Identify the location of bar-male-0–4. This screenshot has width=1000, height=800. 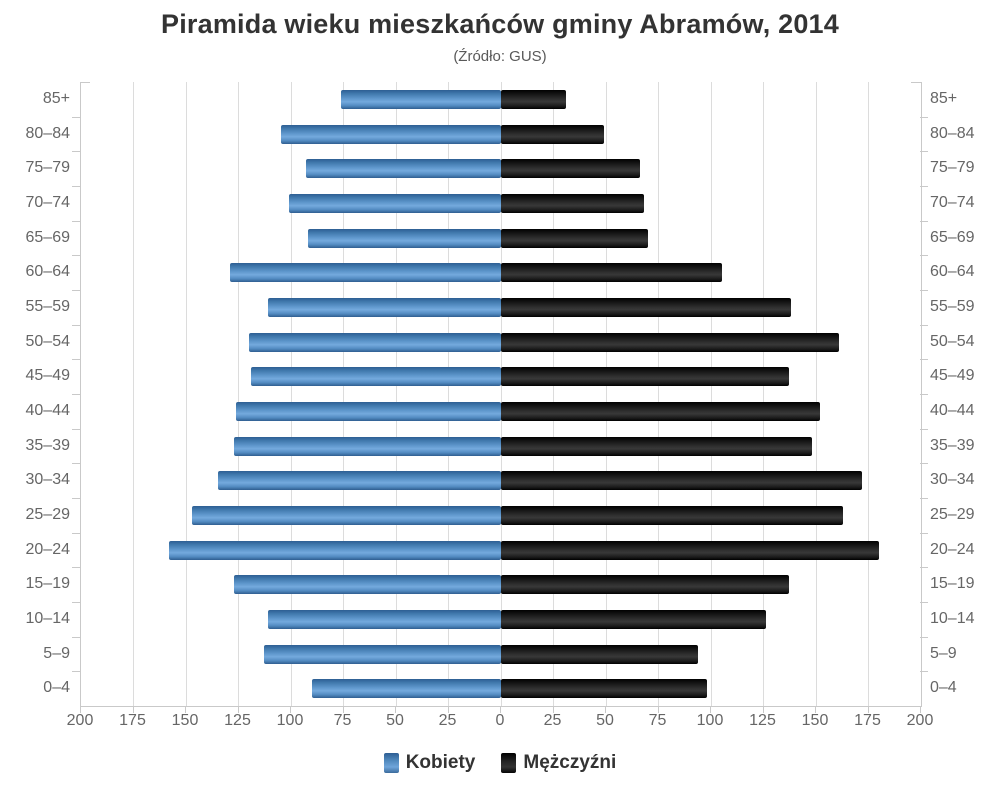
(604, 689).